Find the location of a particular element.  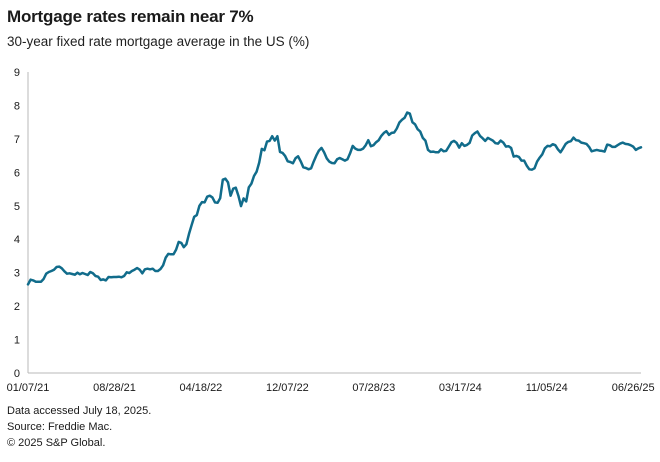

chart-title: Mortgage rates remain near 7% is located at coordinates (130, 16).